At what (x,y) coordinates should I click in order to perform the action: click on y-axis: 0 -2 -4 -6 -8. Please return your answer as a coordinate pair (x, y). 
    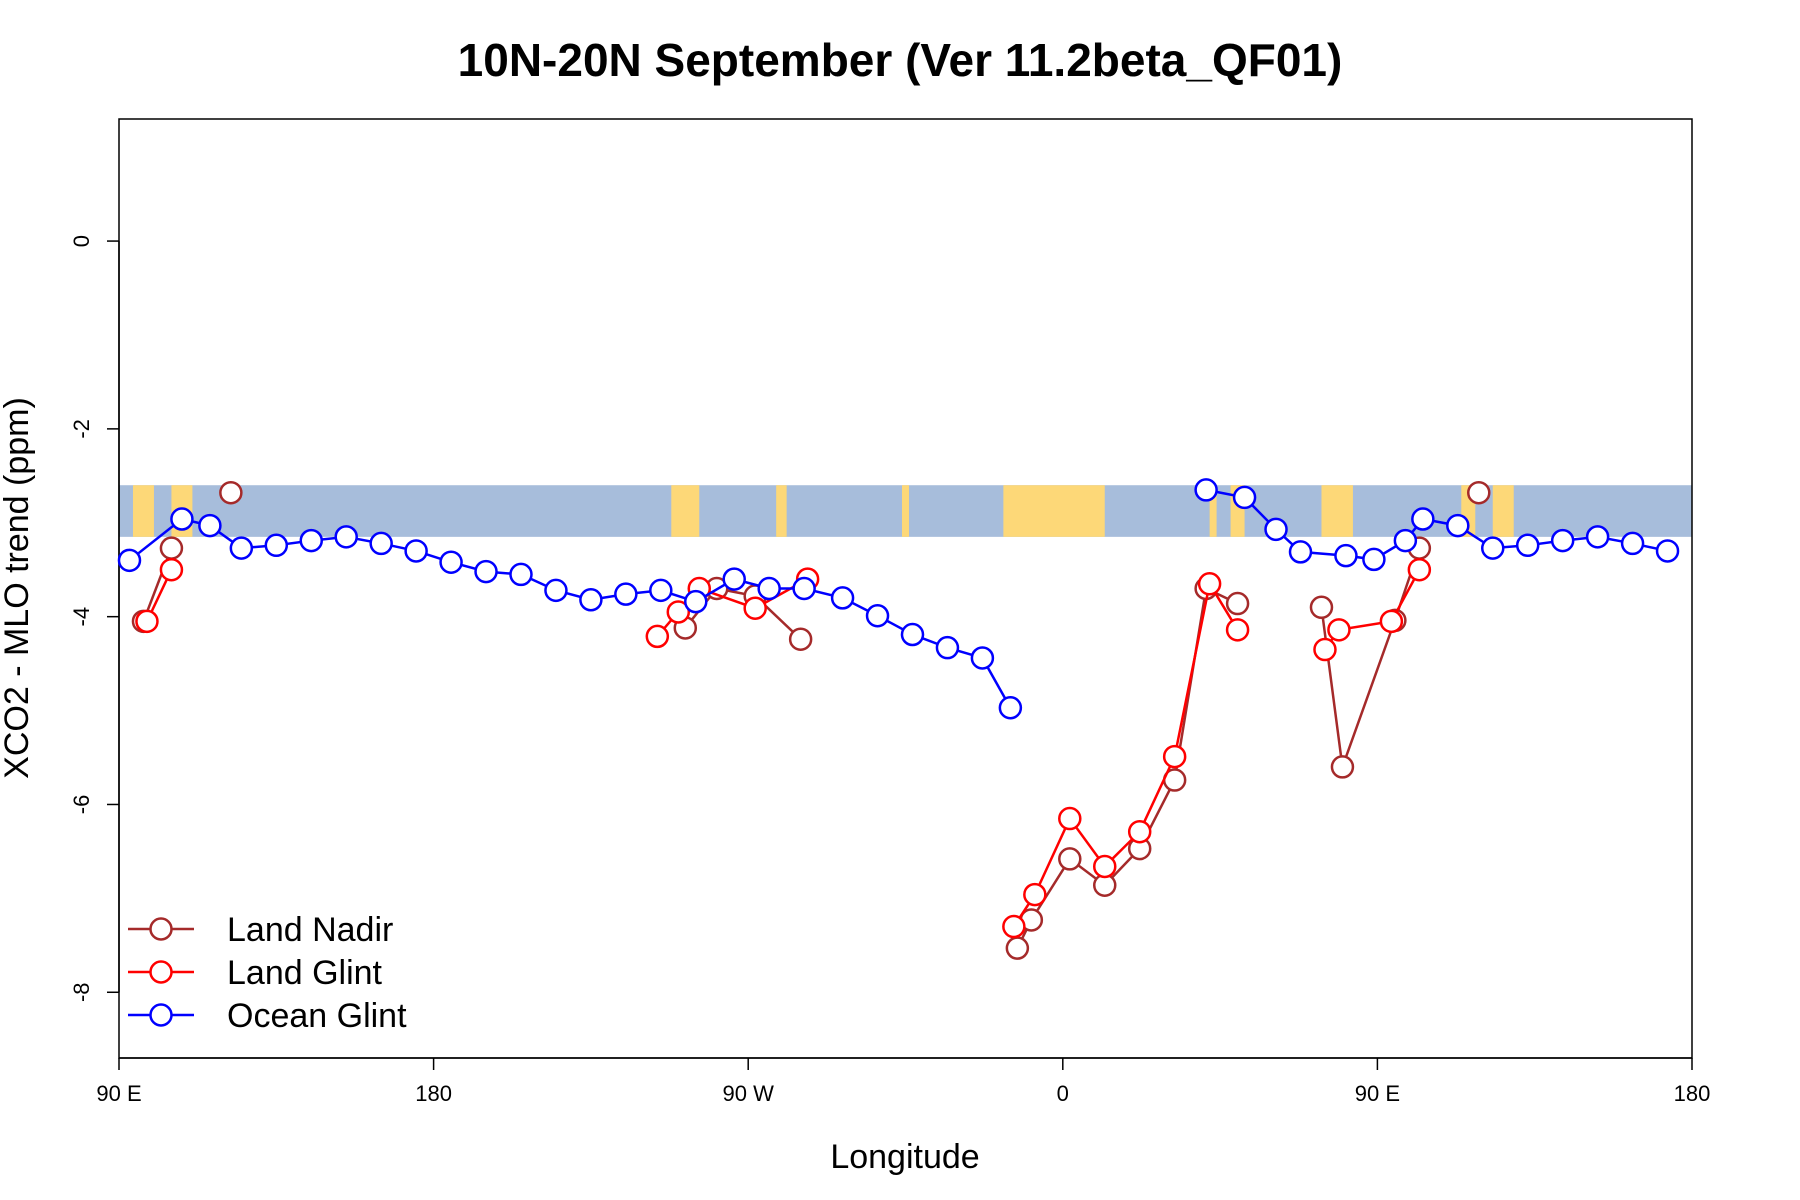
    Looking at the image, I should click on (94, 618).